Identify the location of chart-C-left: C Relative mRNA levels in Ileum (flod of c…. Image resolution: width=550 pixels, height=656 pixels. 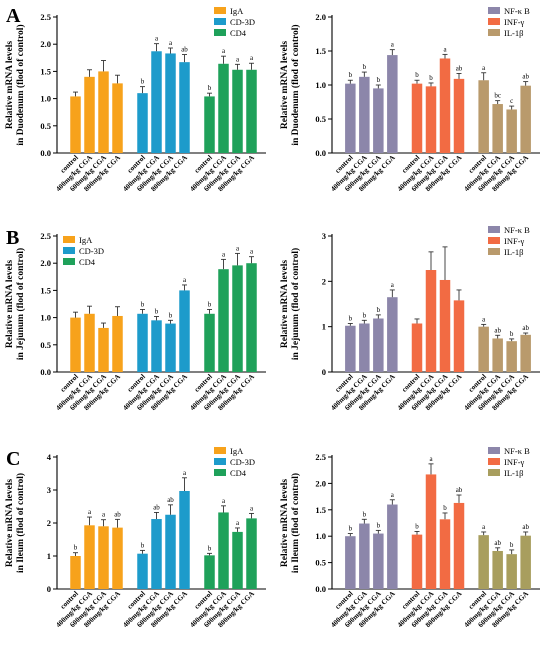
(135, 537).